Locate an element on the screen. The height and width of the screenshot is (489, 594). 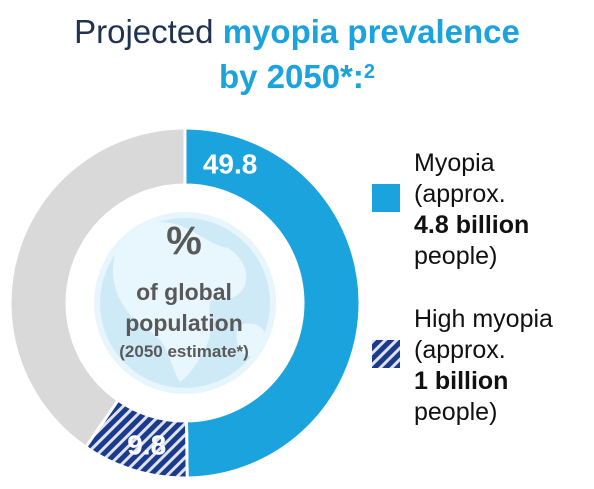
legend-count-myopia: 4.8 billion is located at coordinates (472, 225).